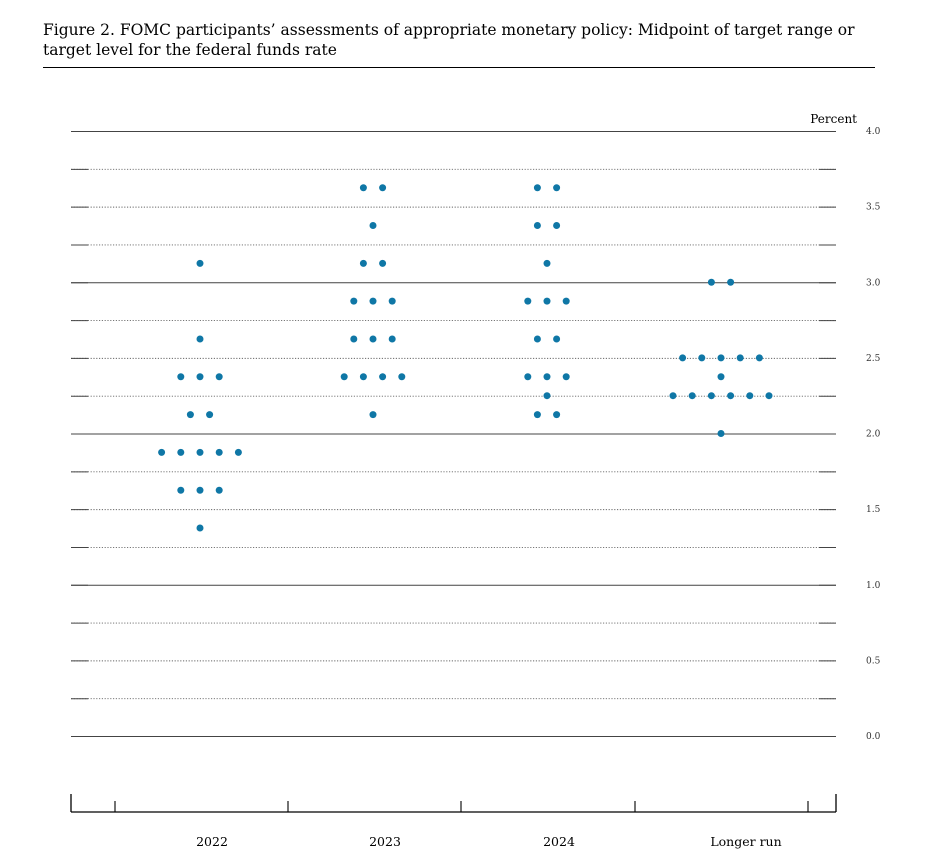  I want to click on y-tick-label: 2.5, so click(873, 359).